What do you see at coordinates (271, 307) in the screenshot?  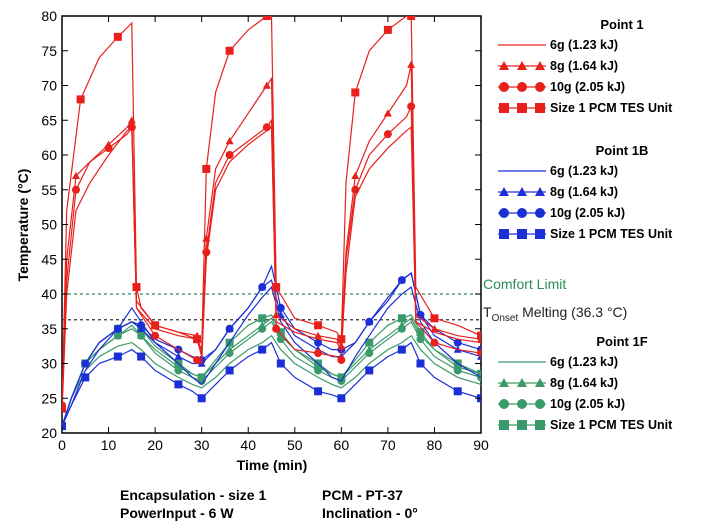 I see `reference-lines` at bounding box center [271, 307].